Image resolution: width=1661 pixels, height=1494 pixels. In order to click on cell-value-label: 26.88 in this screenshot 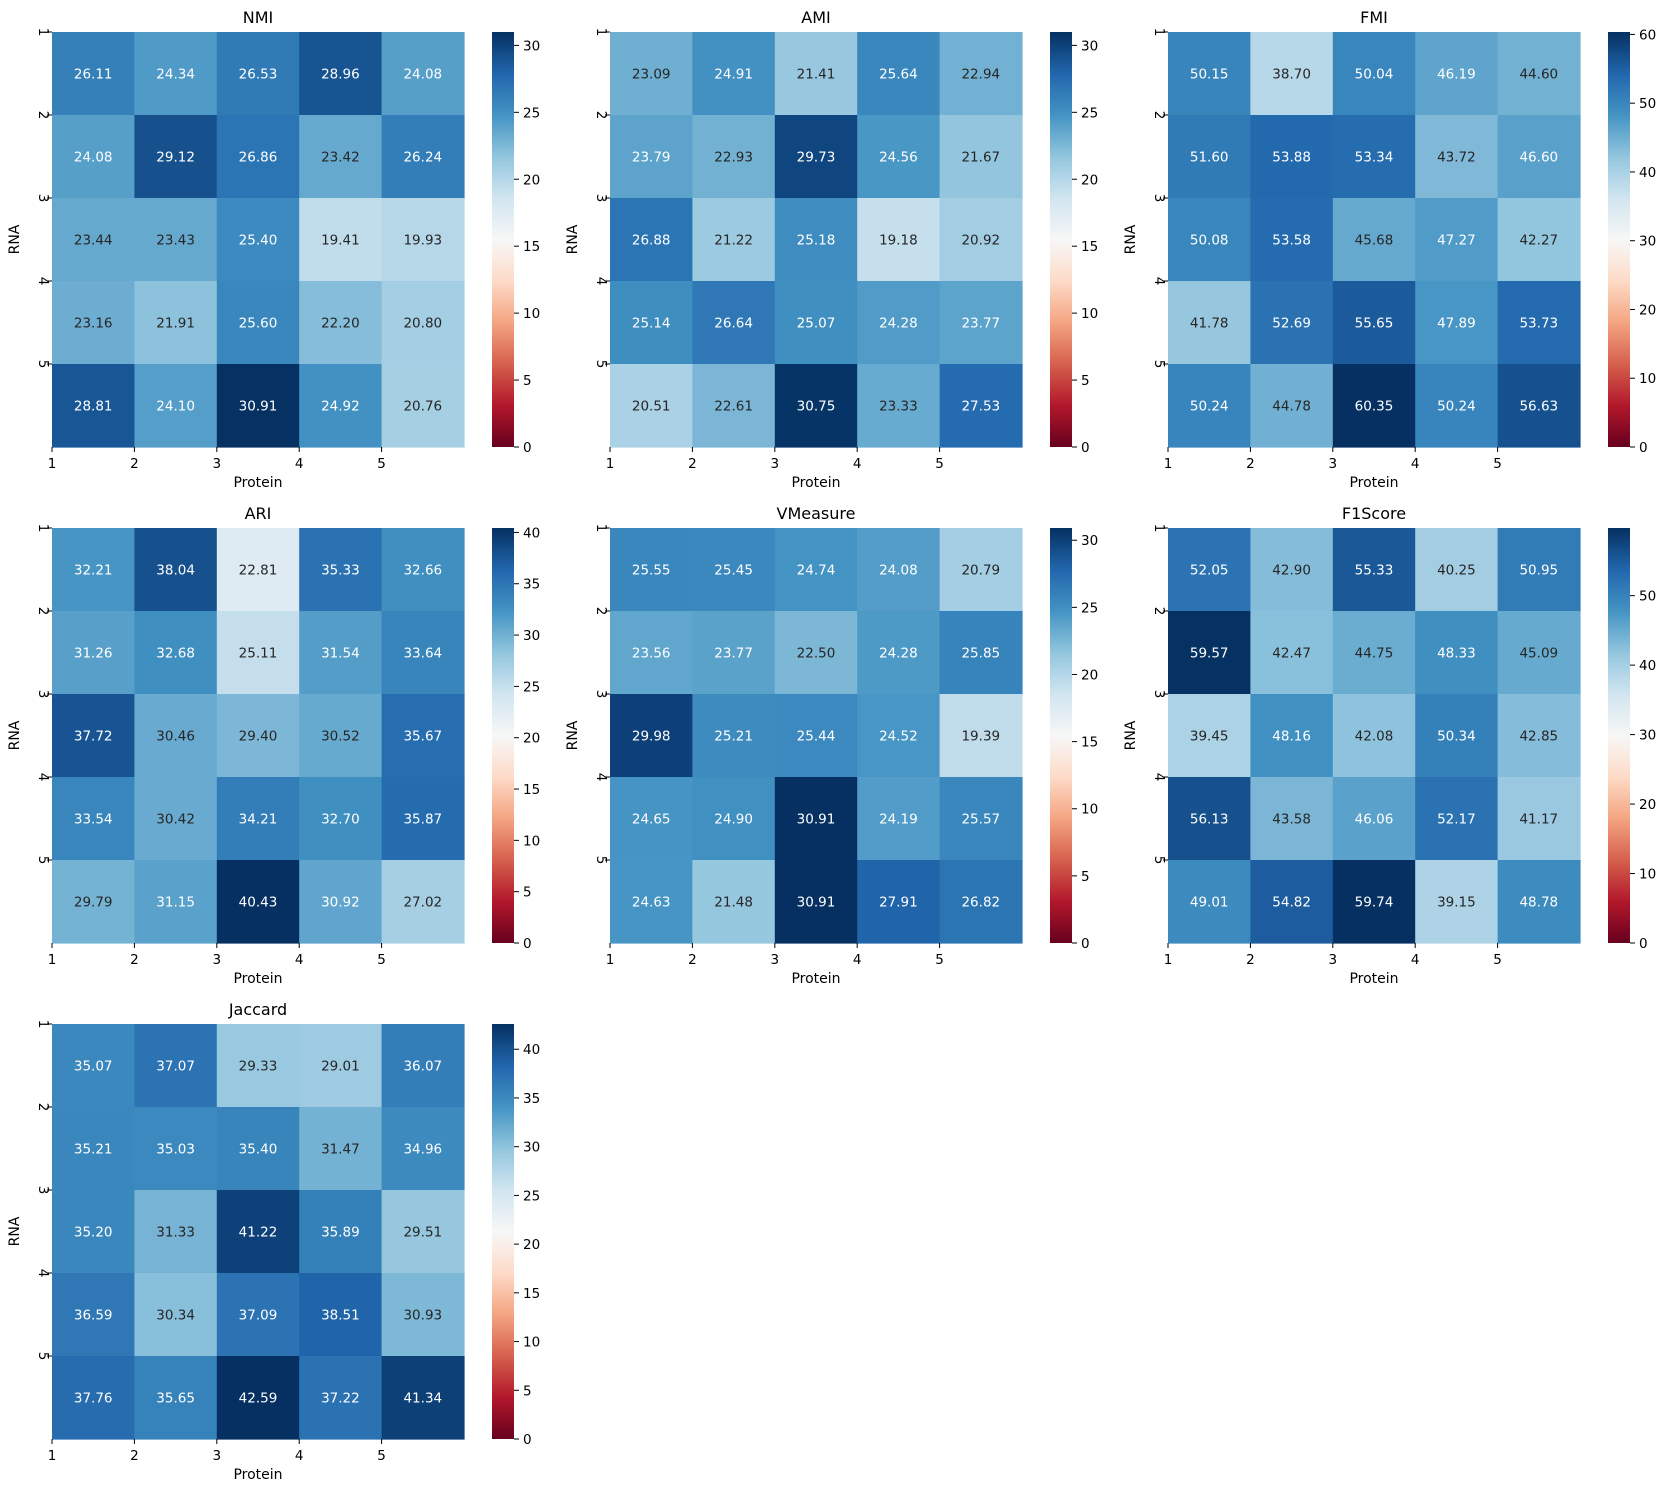, I will do `click(651, 241)`.